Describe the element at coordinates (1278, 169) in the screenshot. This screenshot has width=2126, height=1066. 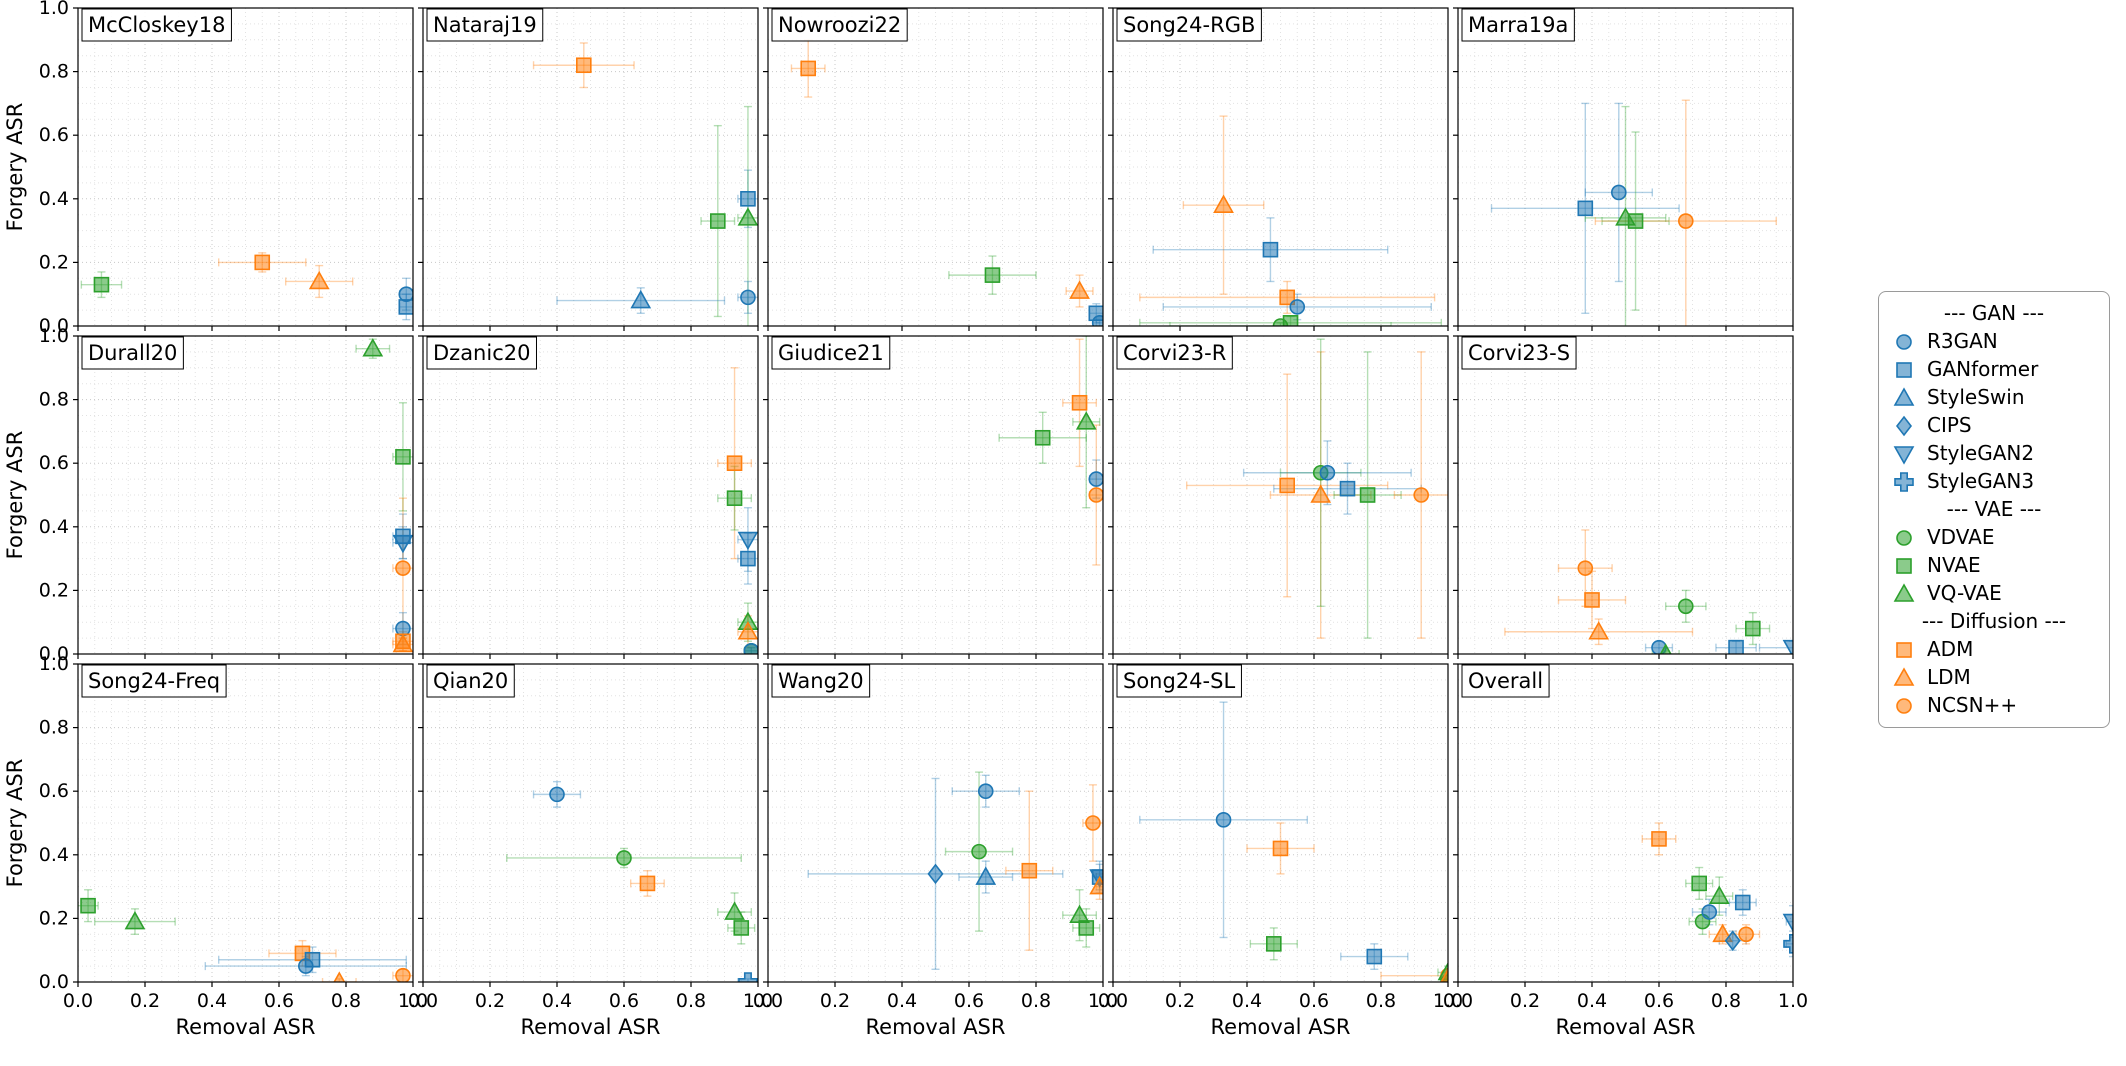
I see `panel-Song24-RGB: Song24-RGB` at that location.